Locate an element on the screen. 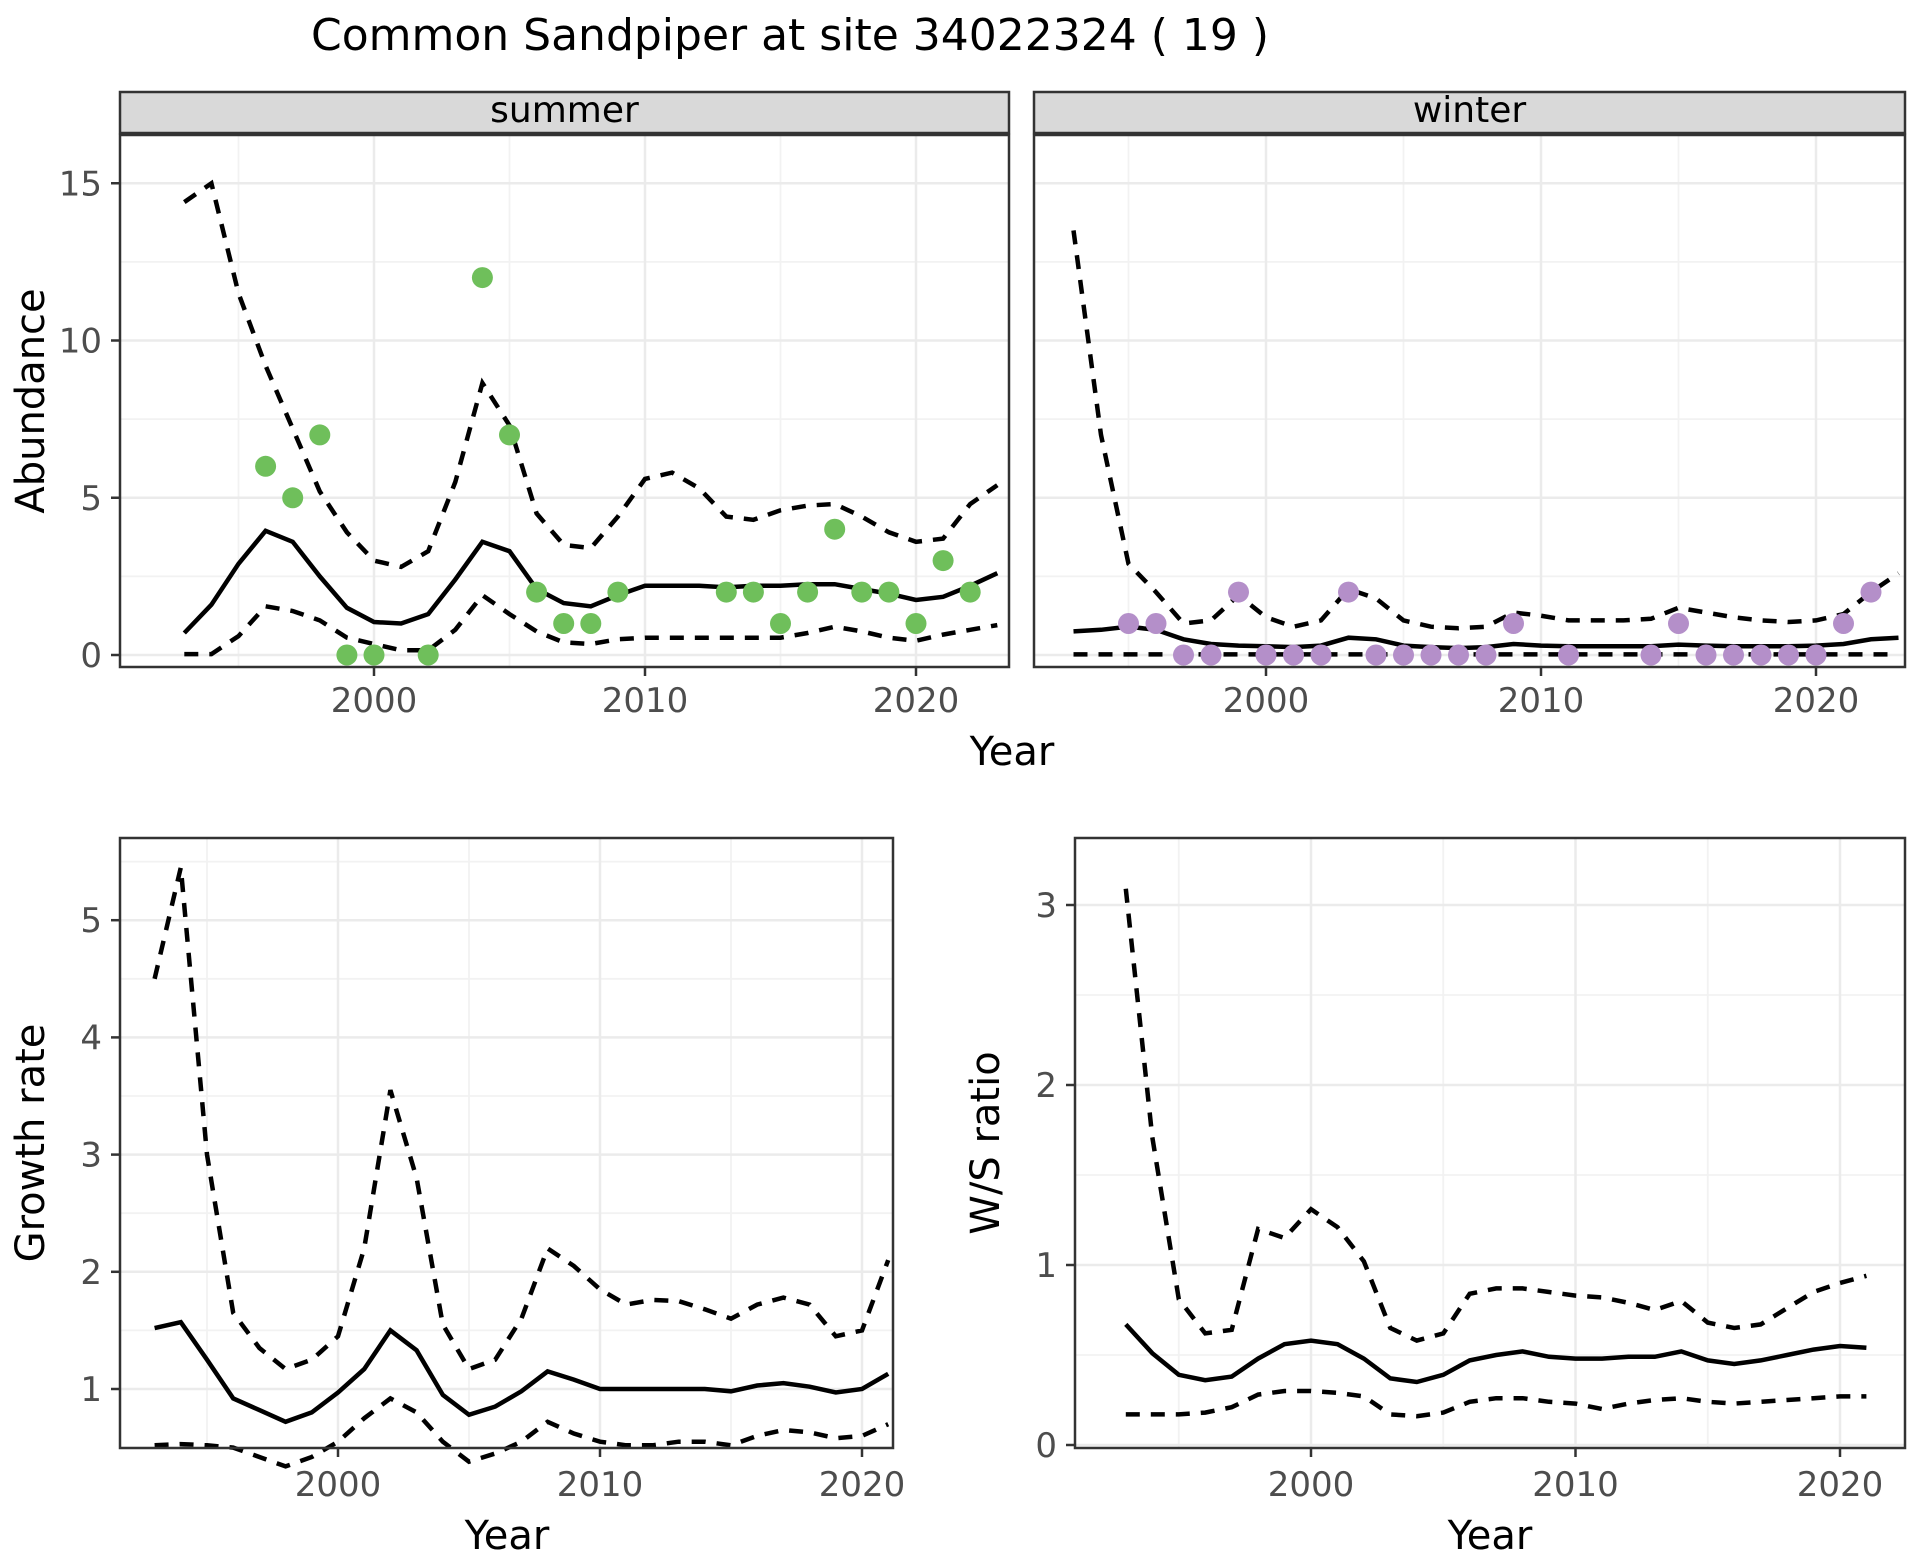 The width and height of the screenshot is (1920, 1560). y-axis-title: W/S ratio is located at coordinates (986, 1142).